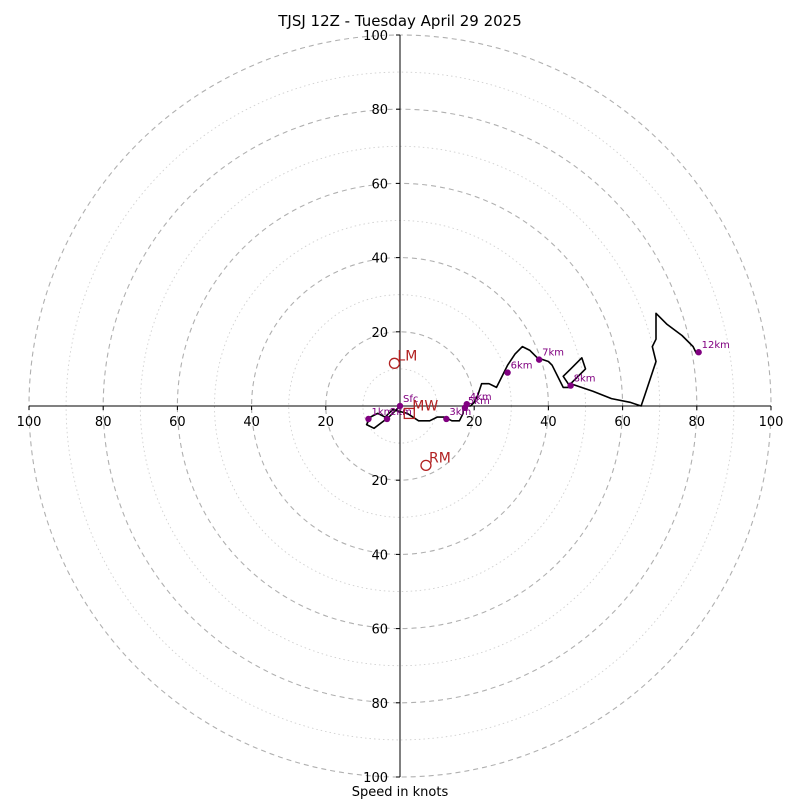  I want to click on chart-title: TJSJ 12Z - Tuesday April 29 2025, so click(399, 21).